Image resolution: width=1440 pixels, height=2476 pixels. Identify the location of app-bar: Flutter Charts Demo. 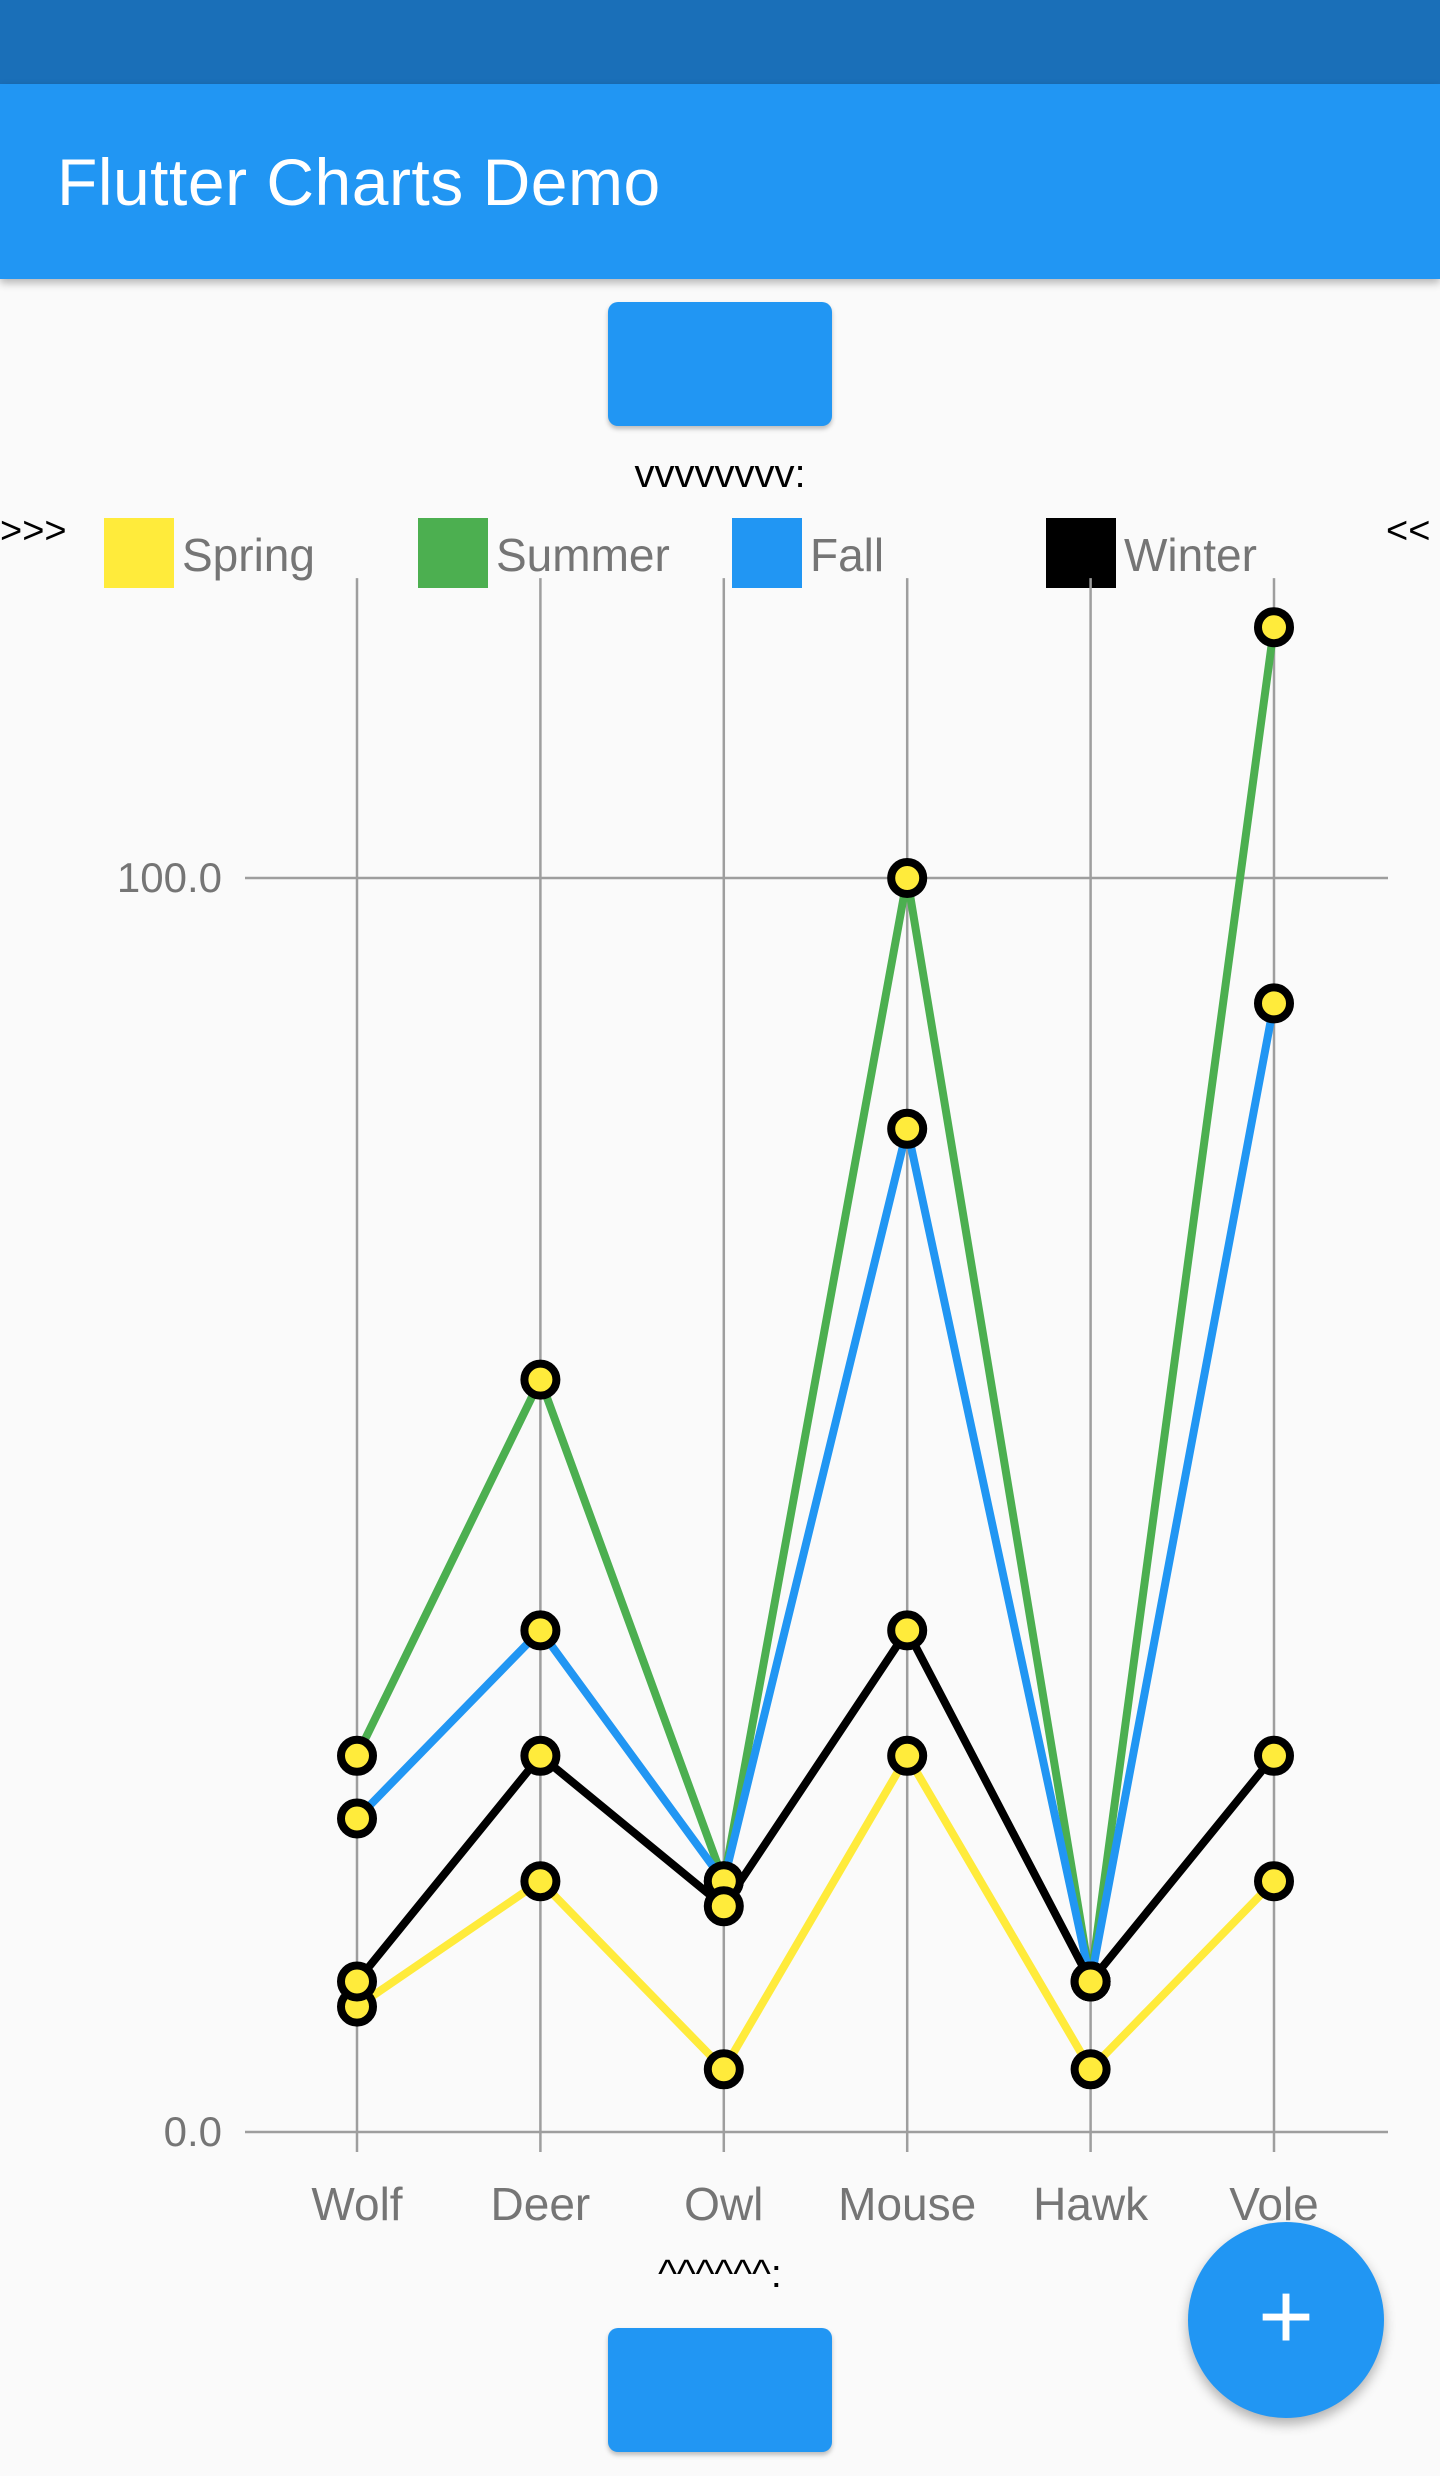
(720, 181).